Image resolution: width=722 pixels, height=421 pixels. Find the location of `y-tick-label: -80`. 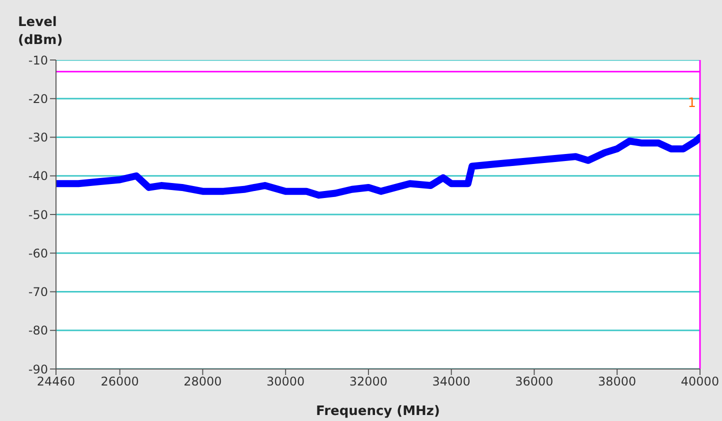

y-tick-label: -80 is located at coordinates (38, 331).